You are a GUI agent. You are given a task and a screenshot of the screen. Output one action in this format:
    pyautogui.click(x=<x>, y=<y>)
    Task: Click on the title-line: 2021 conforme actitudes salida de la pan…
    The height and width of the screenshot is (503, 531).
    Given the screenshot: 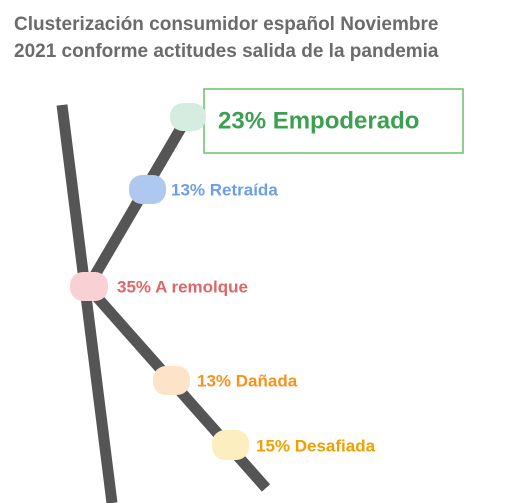 What is the action you would take?
    pyautogui.click(x=226, y=51)
    